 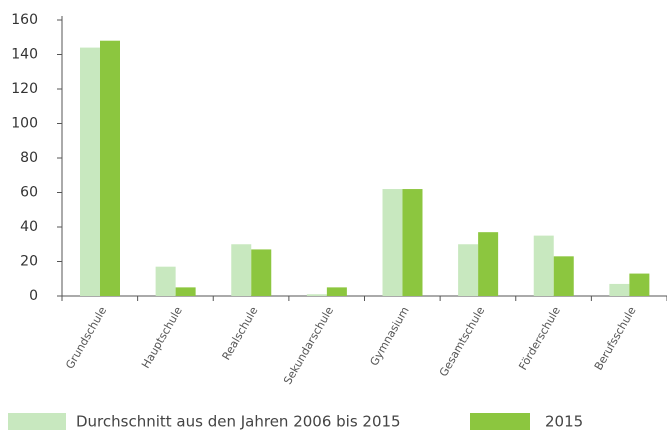 I want to click on y-tick-label: 60, so click(x=29, y=193).